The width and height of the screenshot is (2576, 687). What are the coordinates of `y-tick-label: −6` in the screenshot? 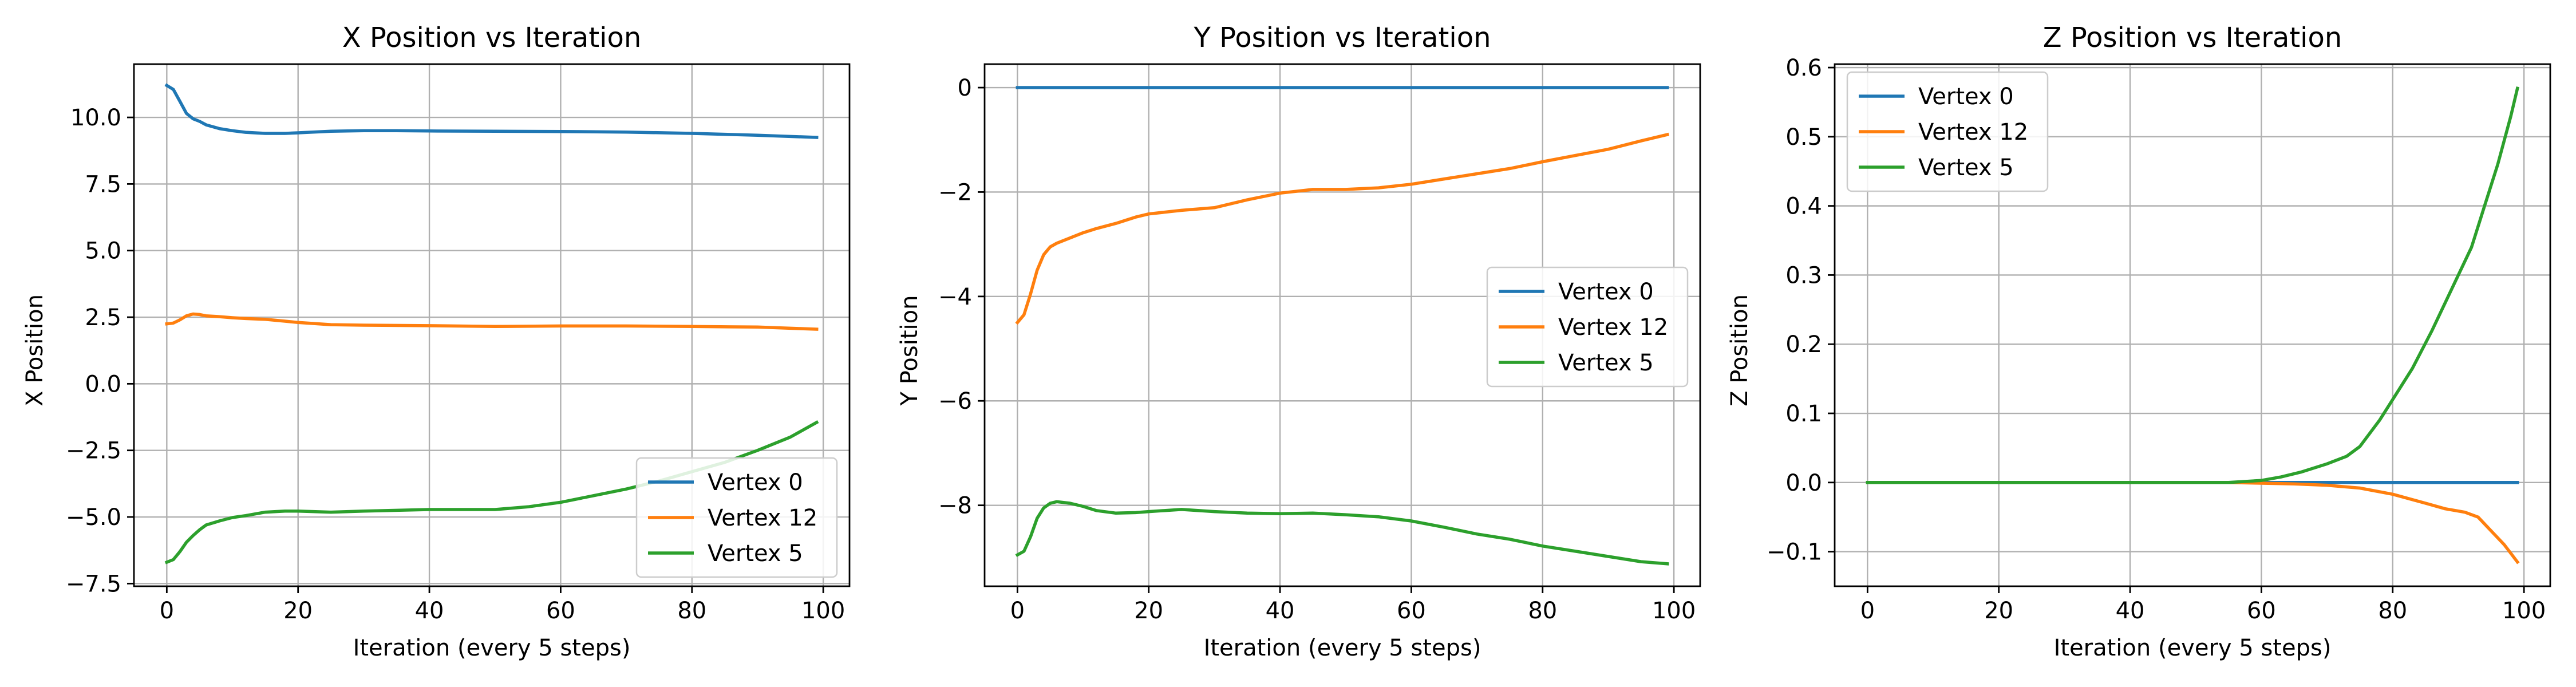 It's located at (955, 401).